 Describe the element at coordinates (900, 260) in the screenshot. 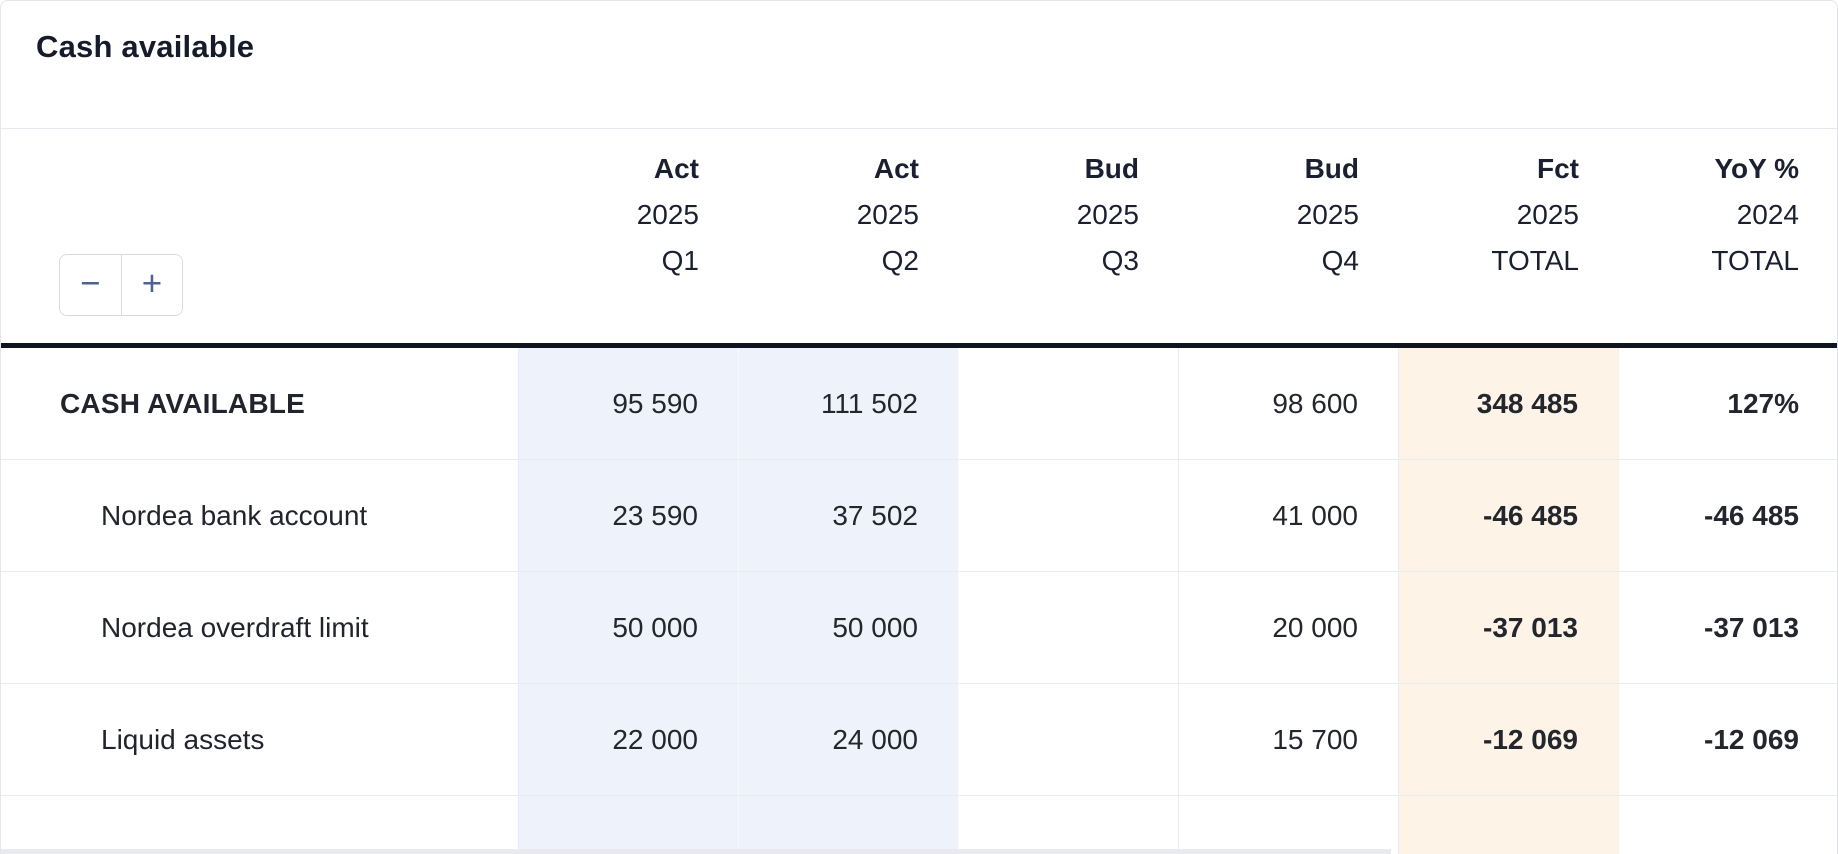

I see `column-header-period: Q2` at that location.